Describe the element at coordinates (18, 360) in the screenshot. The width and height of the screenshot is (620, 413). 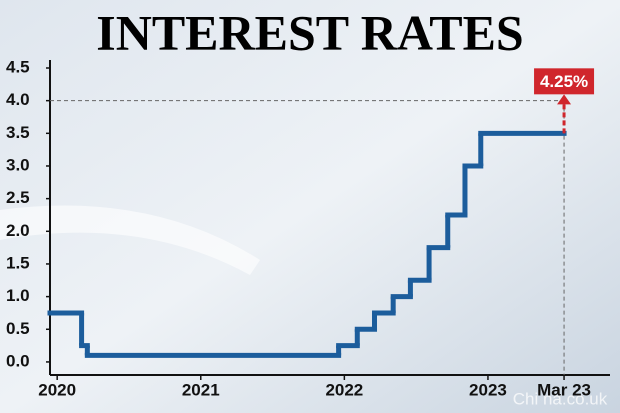
I see `y-tick-label: 0.0` at that location.